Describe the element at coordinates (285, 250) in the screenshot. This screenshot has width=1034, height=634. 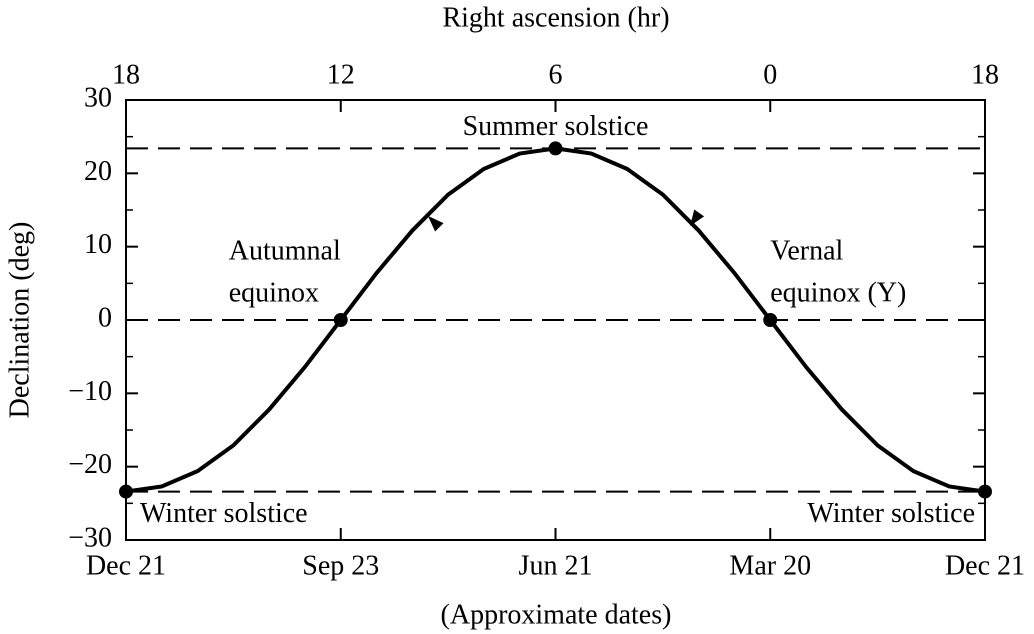
I see `point-label: Autumnal` at that location.